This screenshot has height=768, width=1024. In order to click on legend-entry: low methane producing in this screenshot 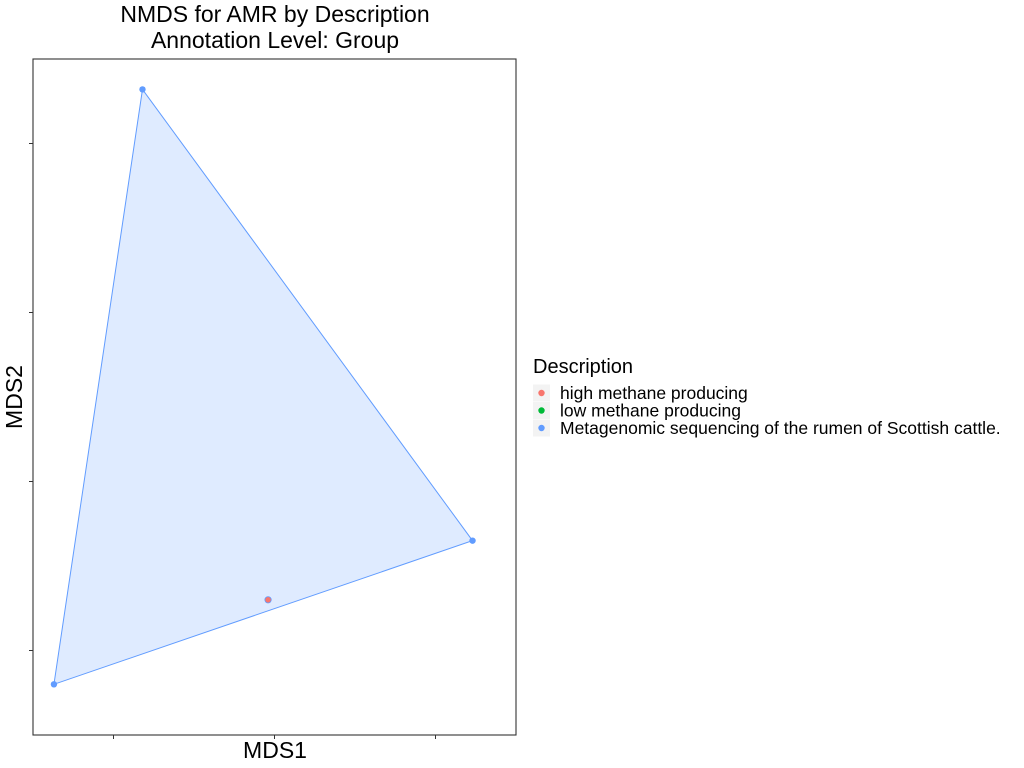, I will do `click(637, 411)`.